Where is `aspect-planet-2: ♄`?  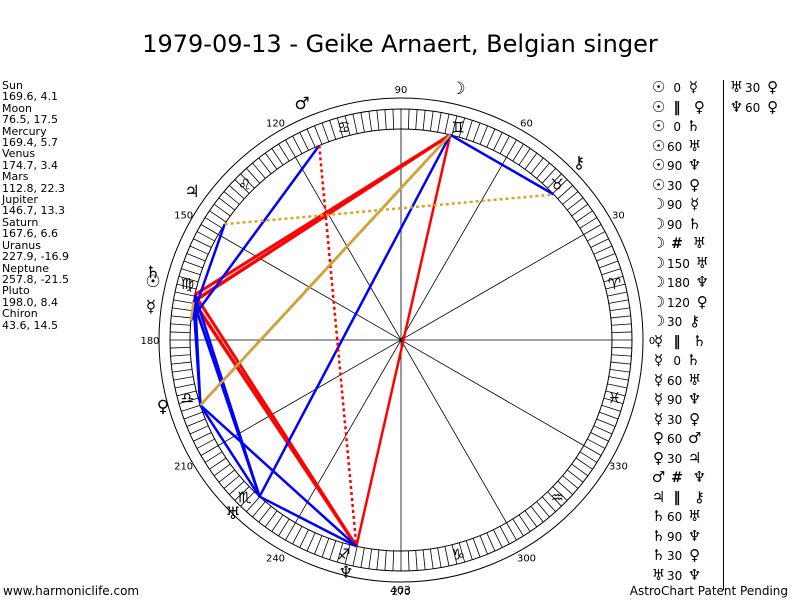
aspect-planet-2: ♄ is located at coordinates (693, 126).